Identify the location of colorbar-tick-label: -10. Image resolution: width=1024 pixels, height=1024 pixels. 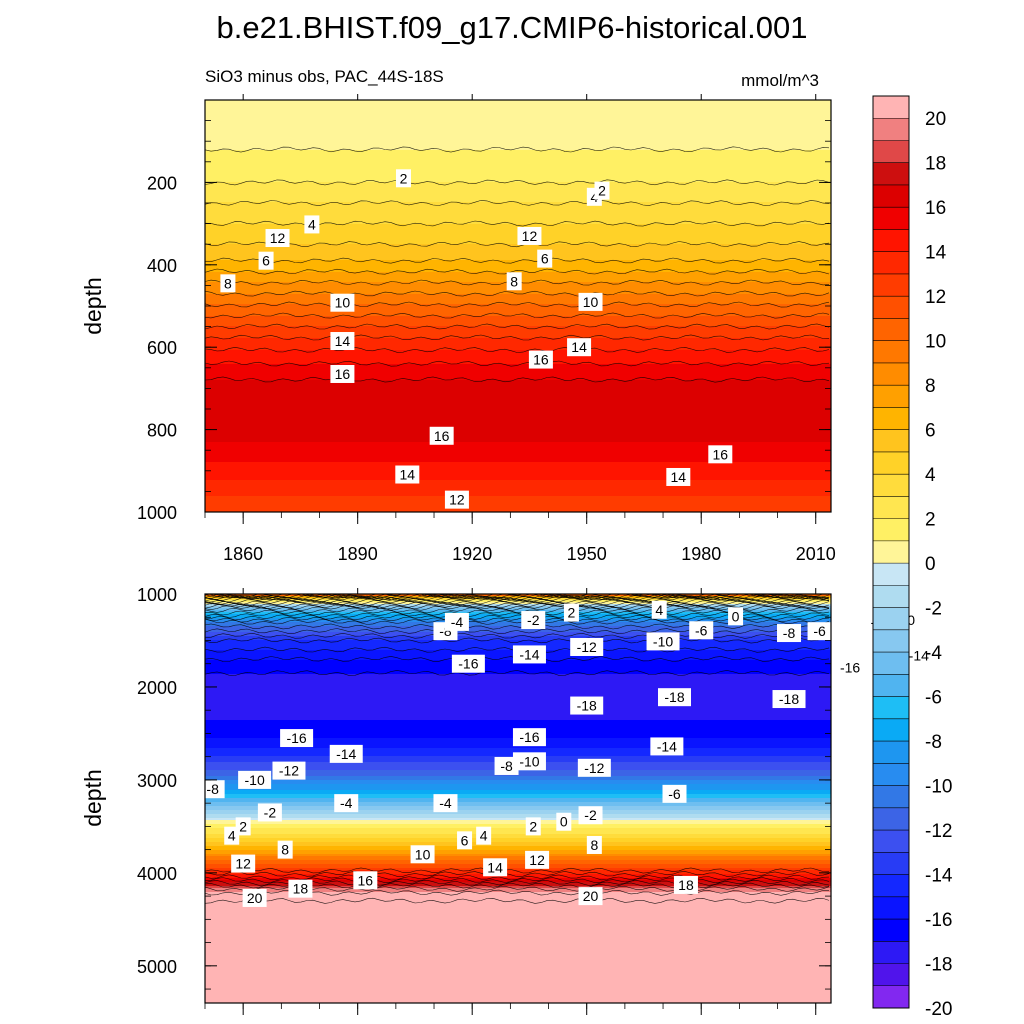
(938, 787).